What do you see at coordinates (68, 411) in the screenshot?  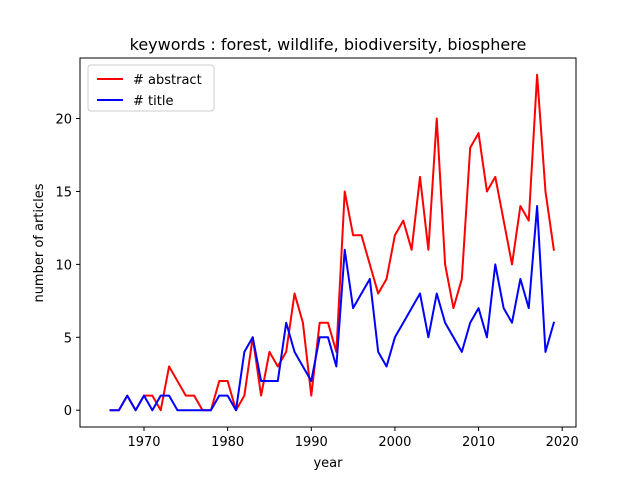 I see `y-tick-label: 0` at bounding box center [68, 411].